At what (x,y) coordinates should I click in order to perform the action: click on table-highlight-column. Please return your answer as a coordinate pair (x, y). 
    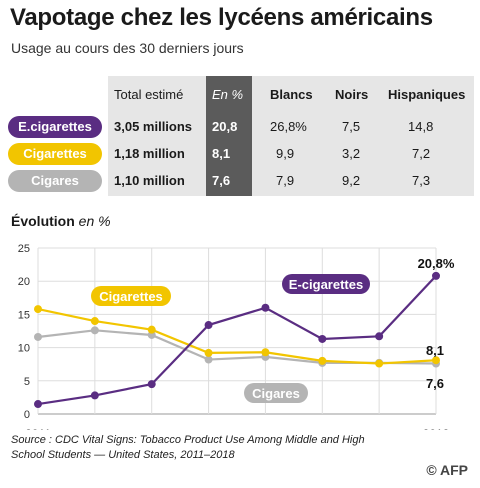
    Looking at the image, I should click on (229, 136).